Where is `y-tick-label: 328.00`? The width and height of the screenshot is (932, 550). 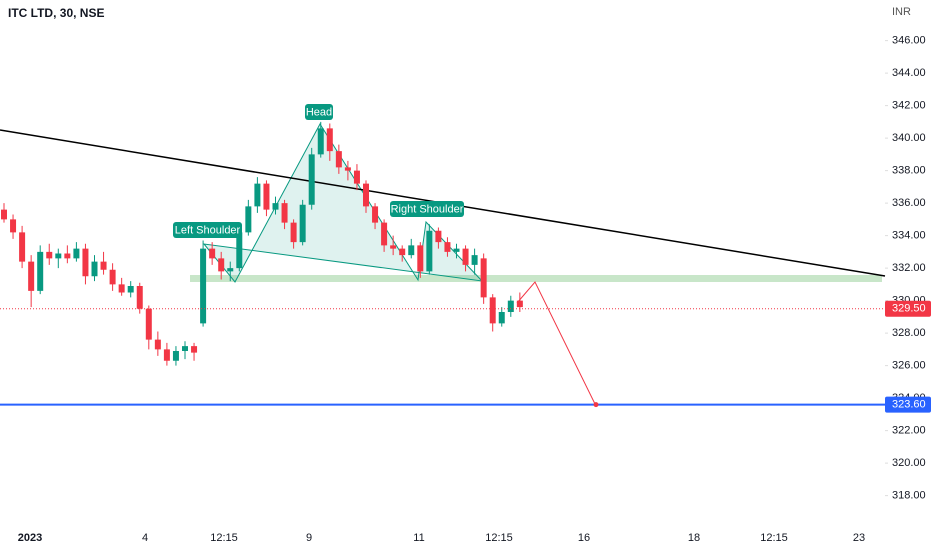
y-tick-label: 328.00 is located at coordinates (909, 333).